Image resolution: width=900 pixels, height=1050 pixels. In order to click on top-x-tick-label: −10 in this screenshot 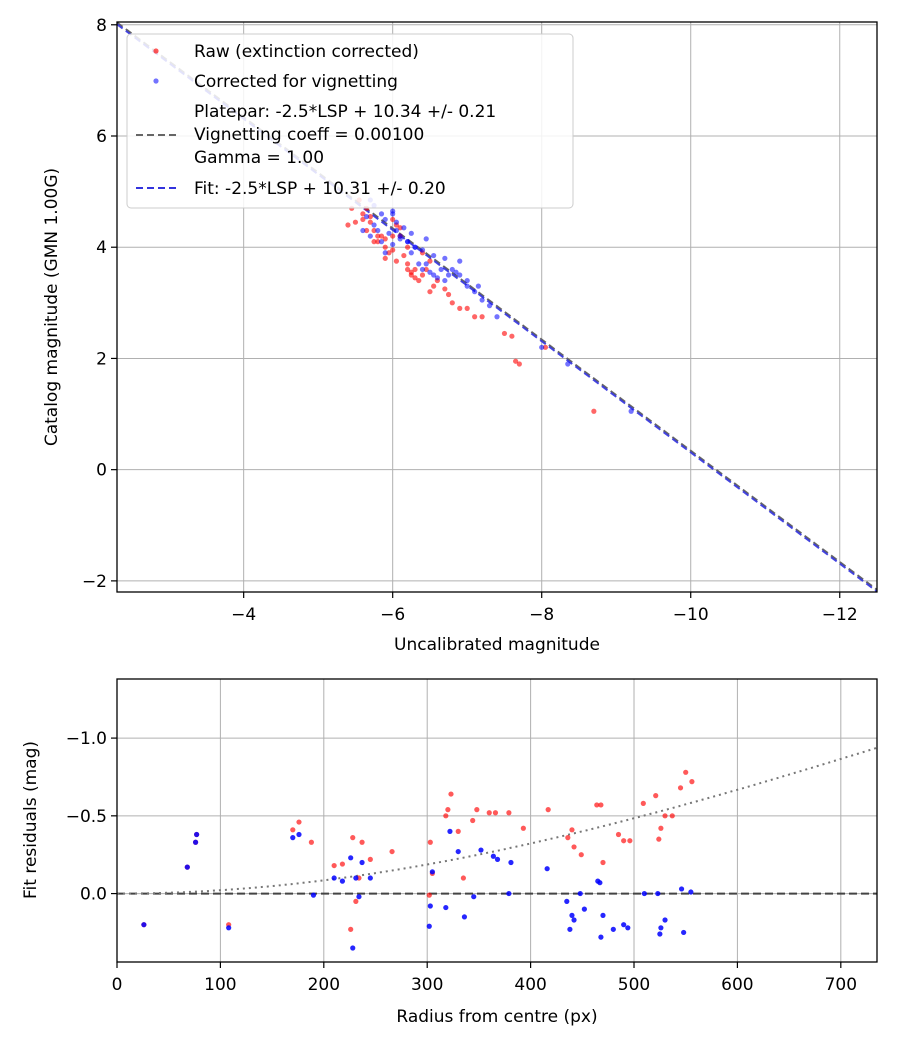, I will do `click(691, 615)`.